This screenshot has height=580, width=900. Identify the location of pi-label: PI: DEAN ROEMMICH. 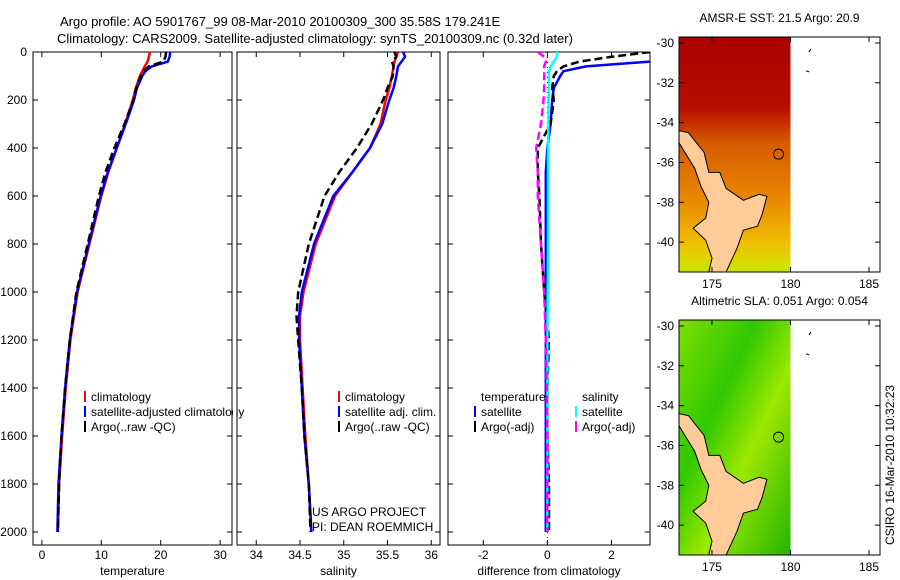
(372, 527).